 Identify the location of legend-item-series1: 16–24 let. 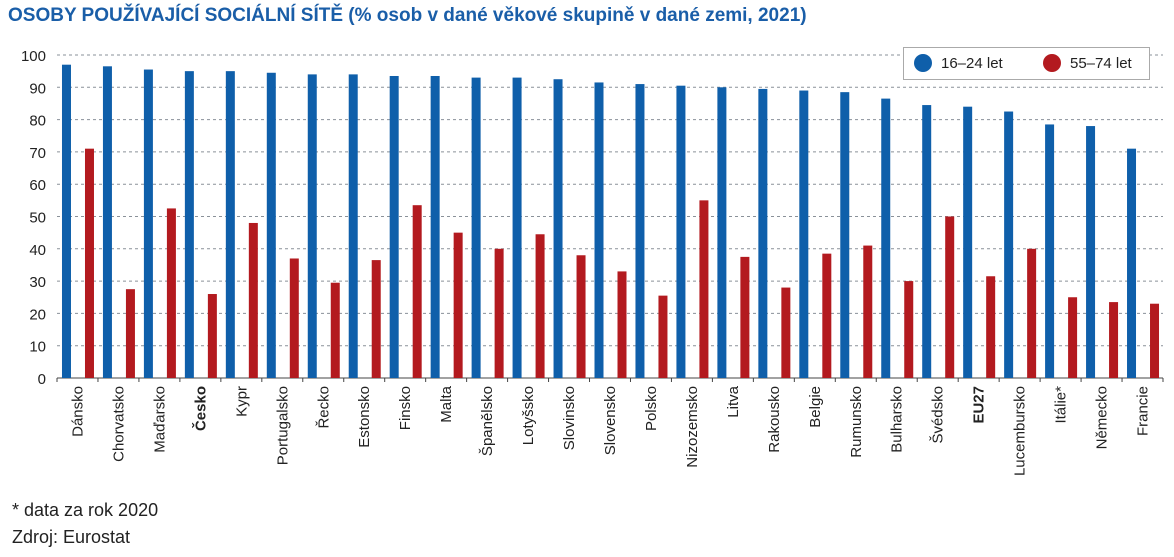
(958, 63).